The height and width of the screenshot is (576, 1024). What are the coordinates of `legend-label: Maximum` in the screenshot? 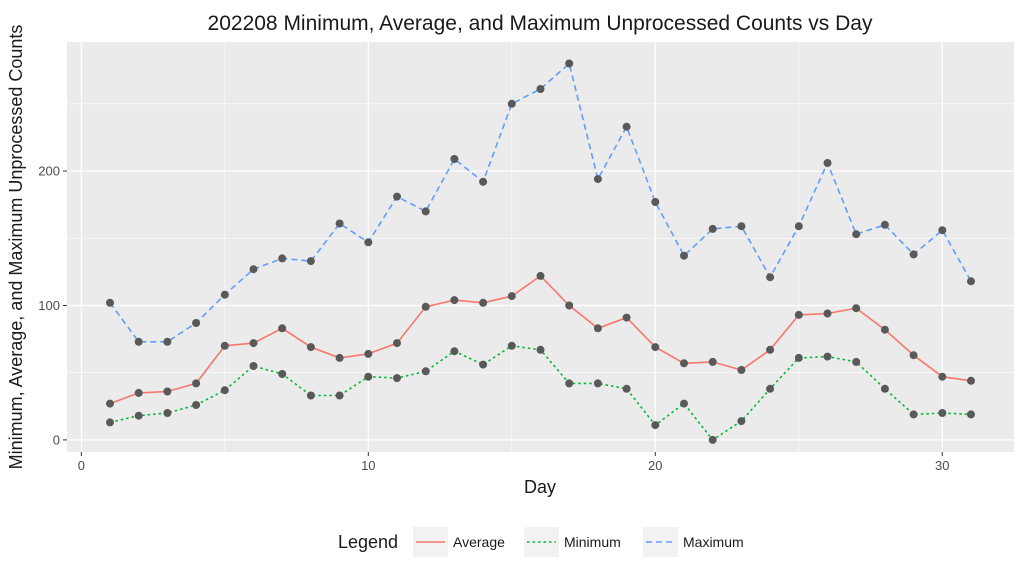 It's located at (713, 542).